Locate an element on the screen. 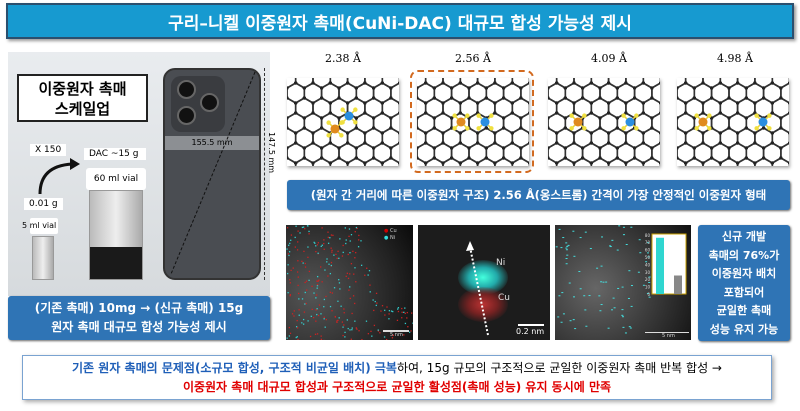  distance-label: 2.56 Å is located at coordinates (473, 58).